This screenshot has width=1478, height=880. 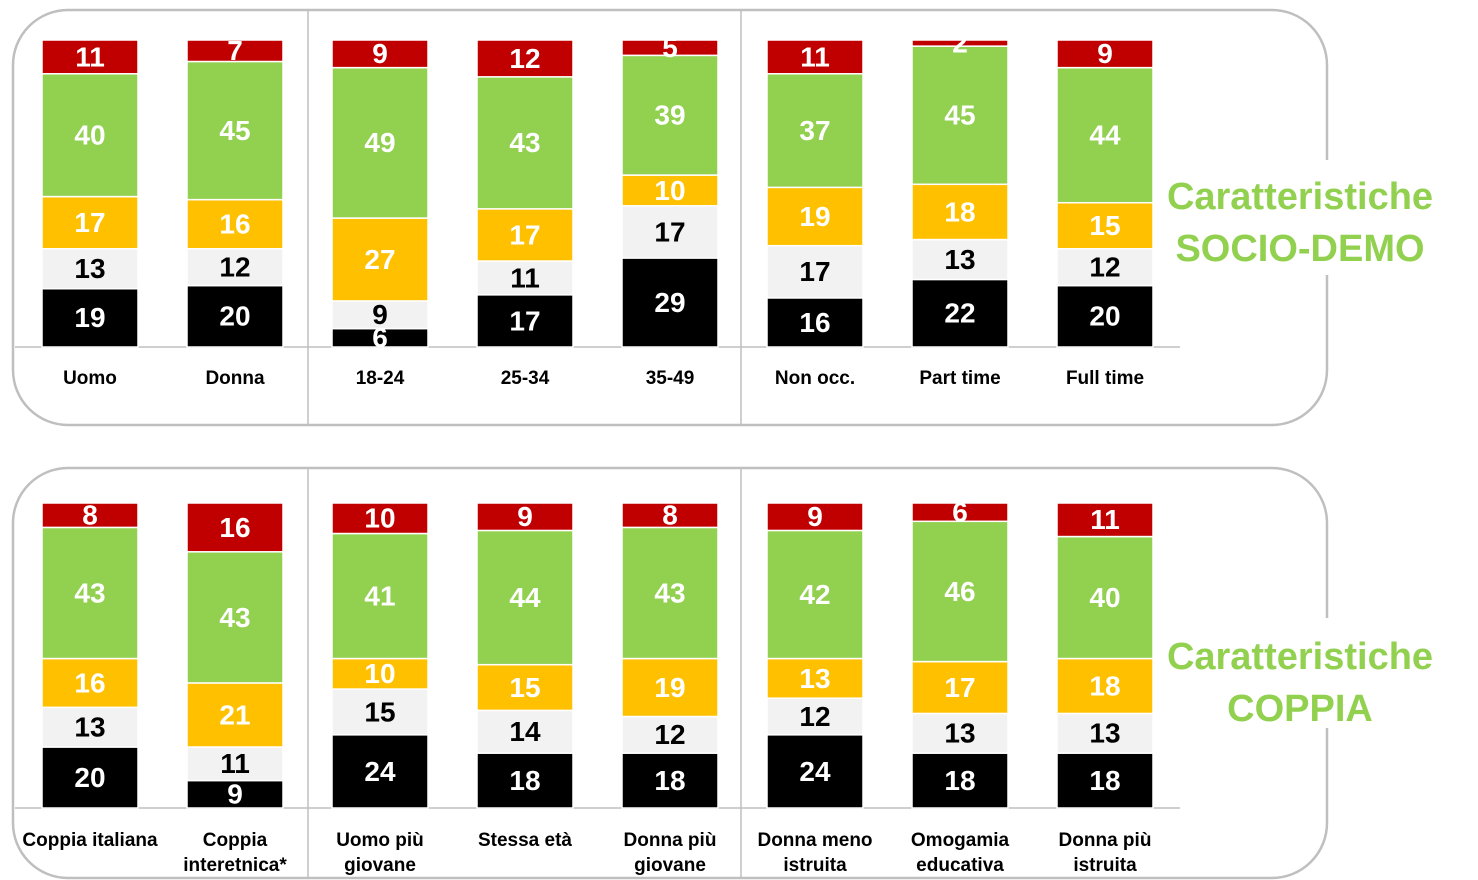 I want to click on value-label: 44, so click(x=525, y=597).